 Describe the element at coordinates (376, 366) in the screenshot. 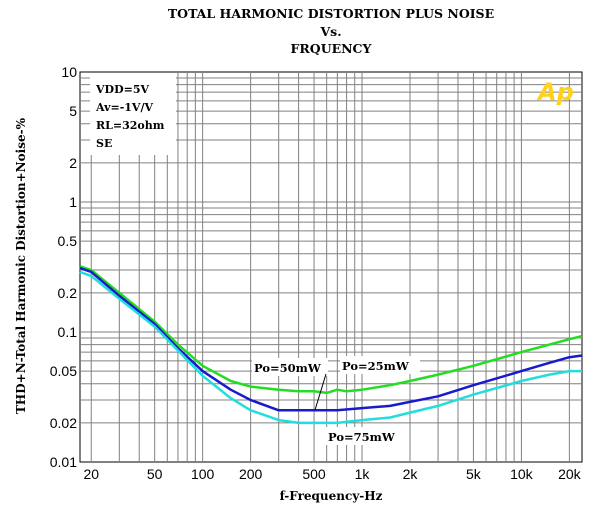

I see `annotation-po-25mw: Po=25mW` at that location.